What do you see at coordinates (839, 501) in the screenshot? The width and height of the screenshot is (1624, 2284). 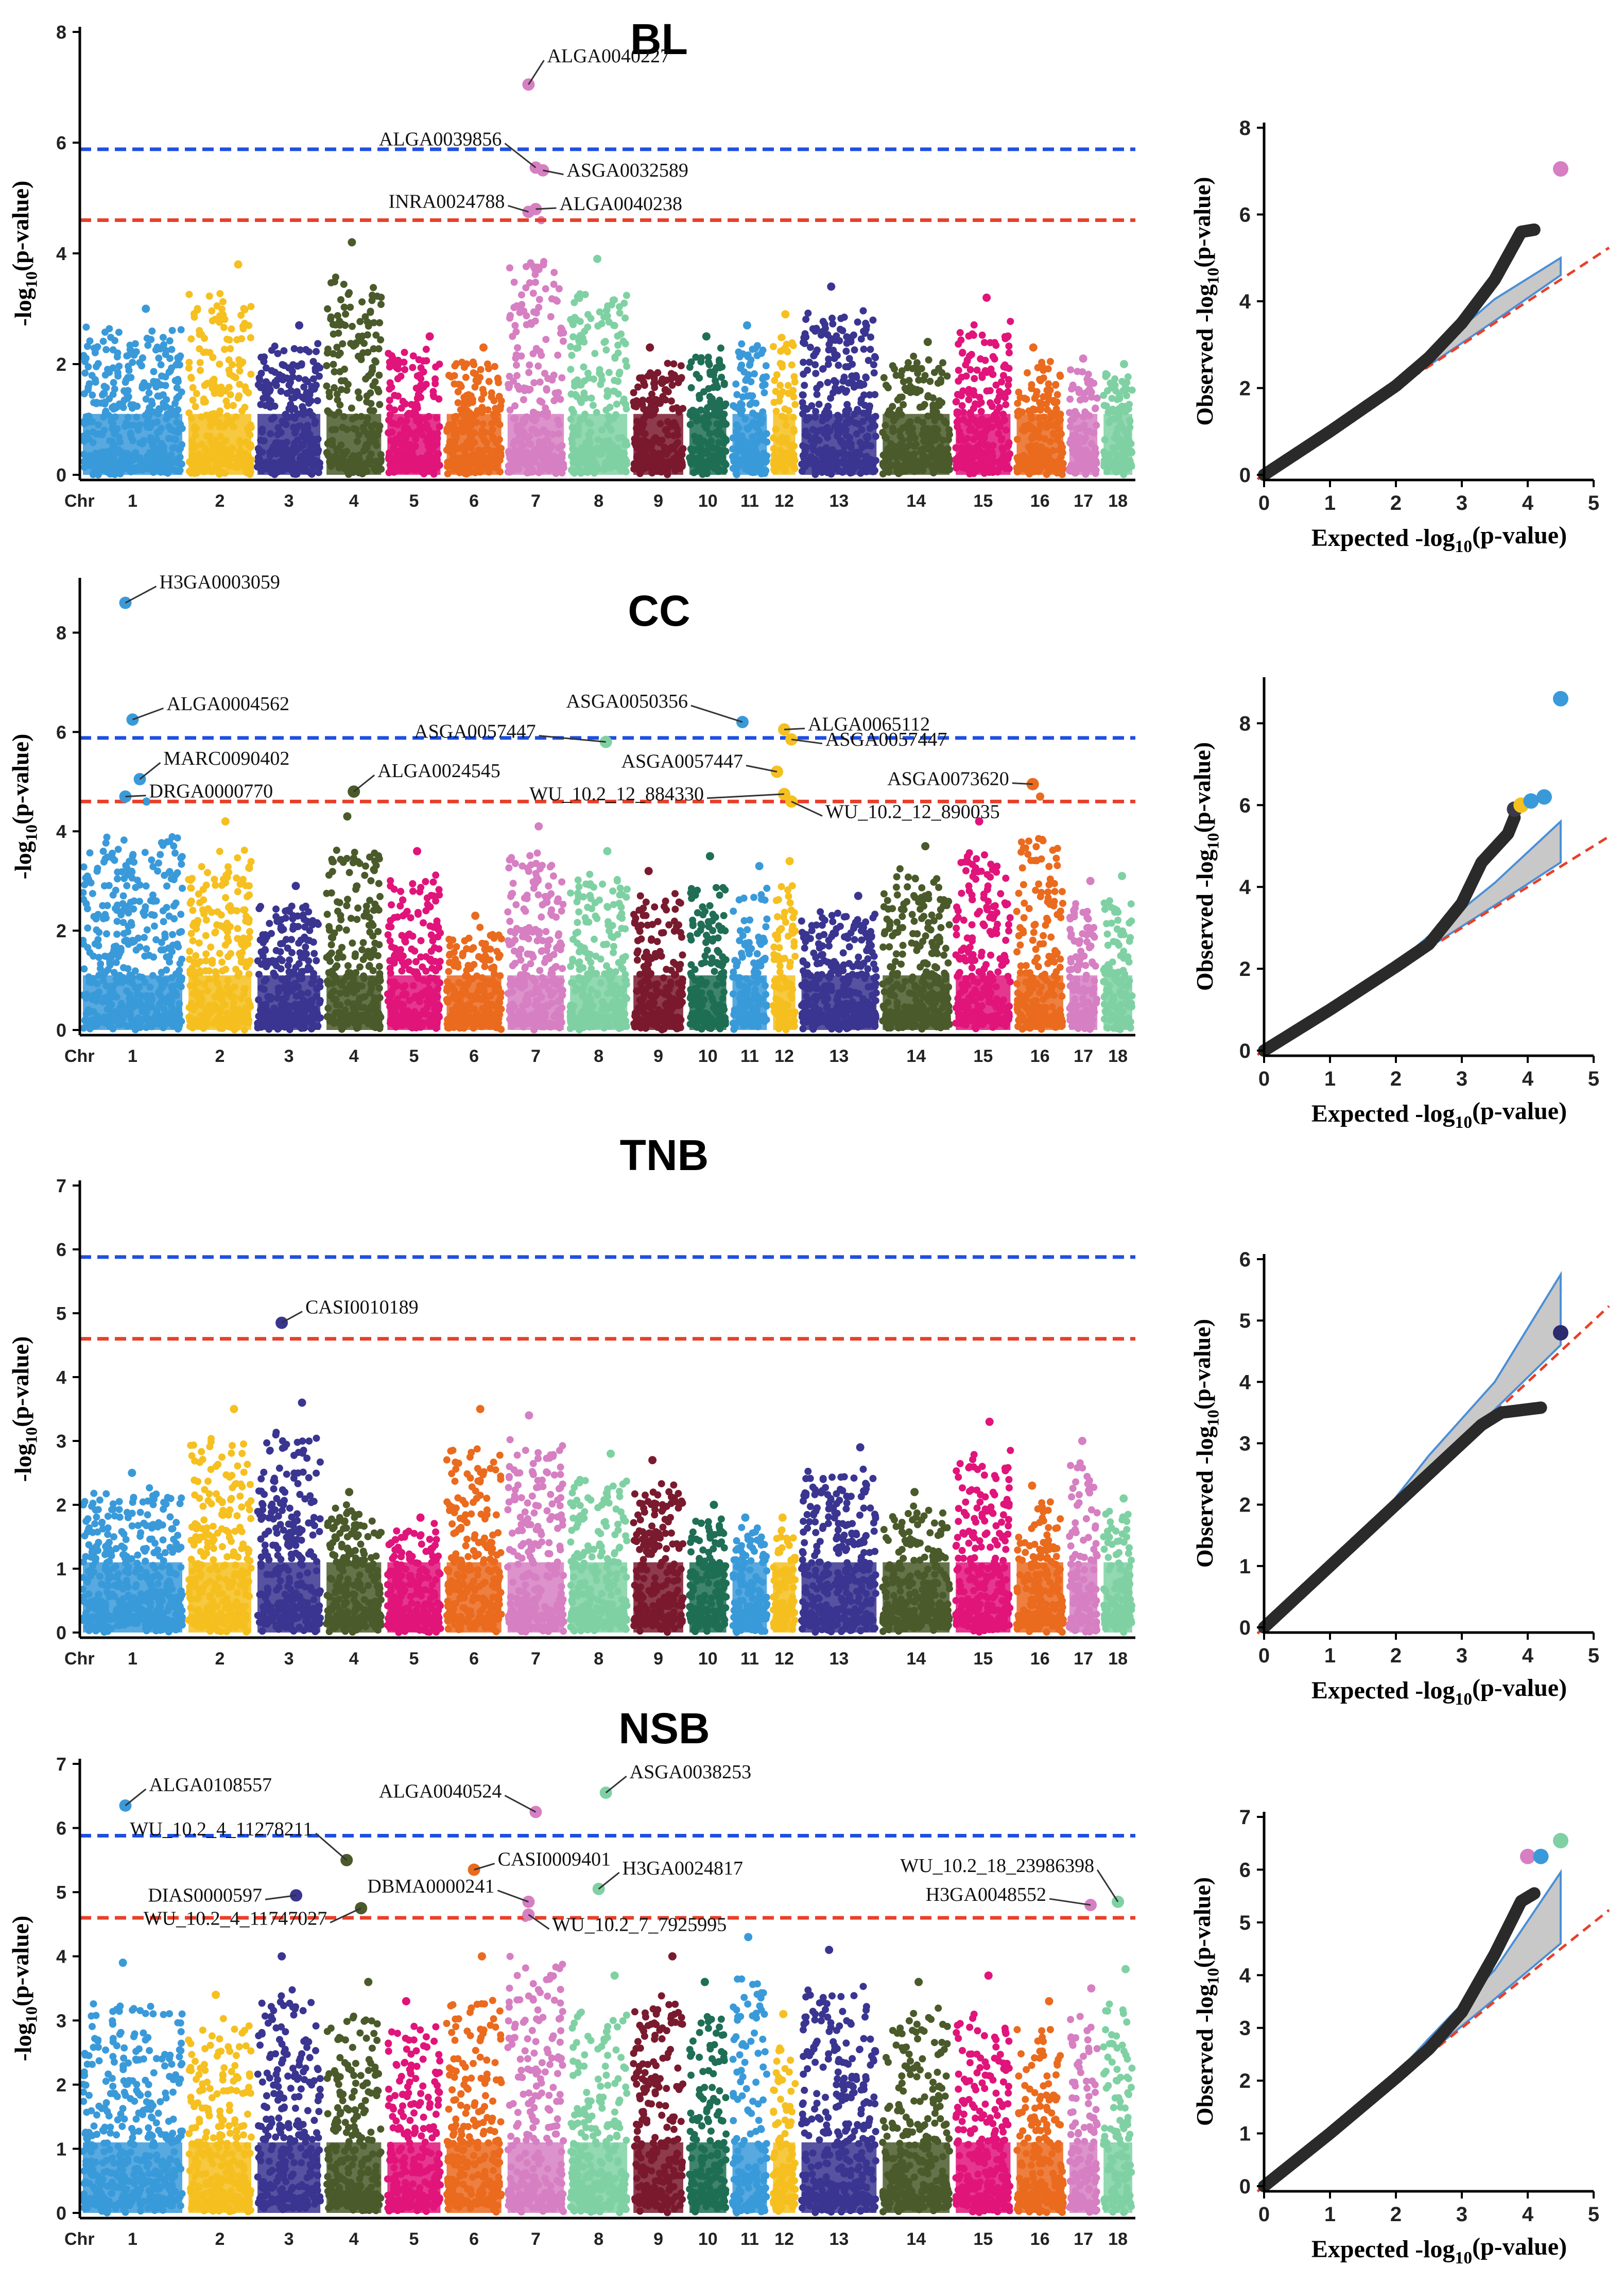 I see `chrom-label: 13` at bounding box center [839, 501].